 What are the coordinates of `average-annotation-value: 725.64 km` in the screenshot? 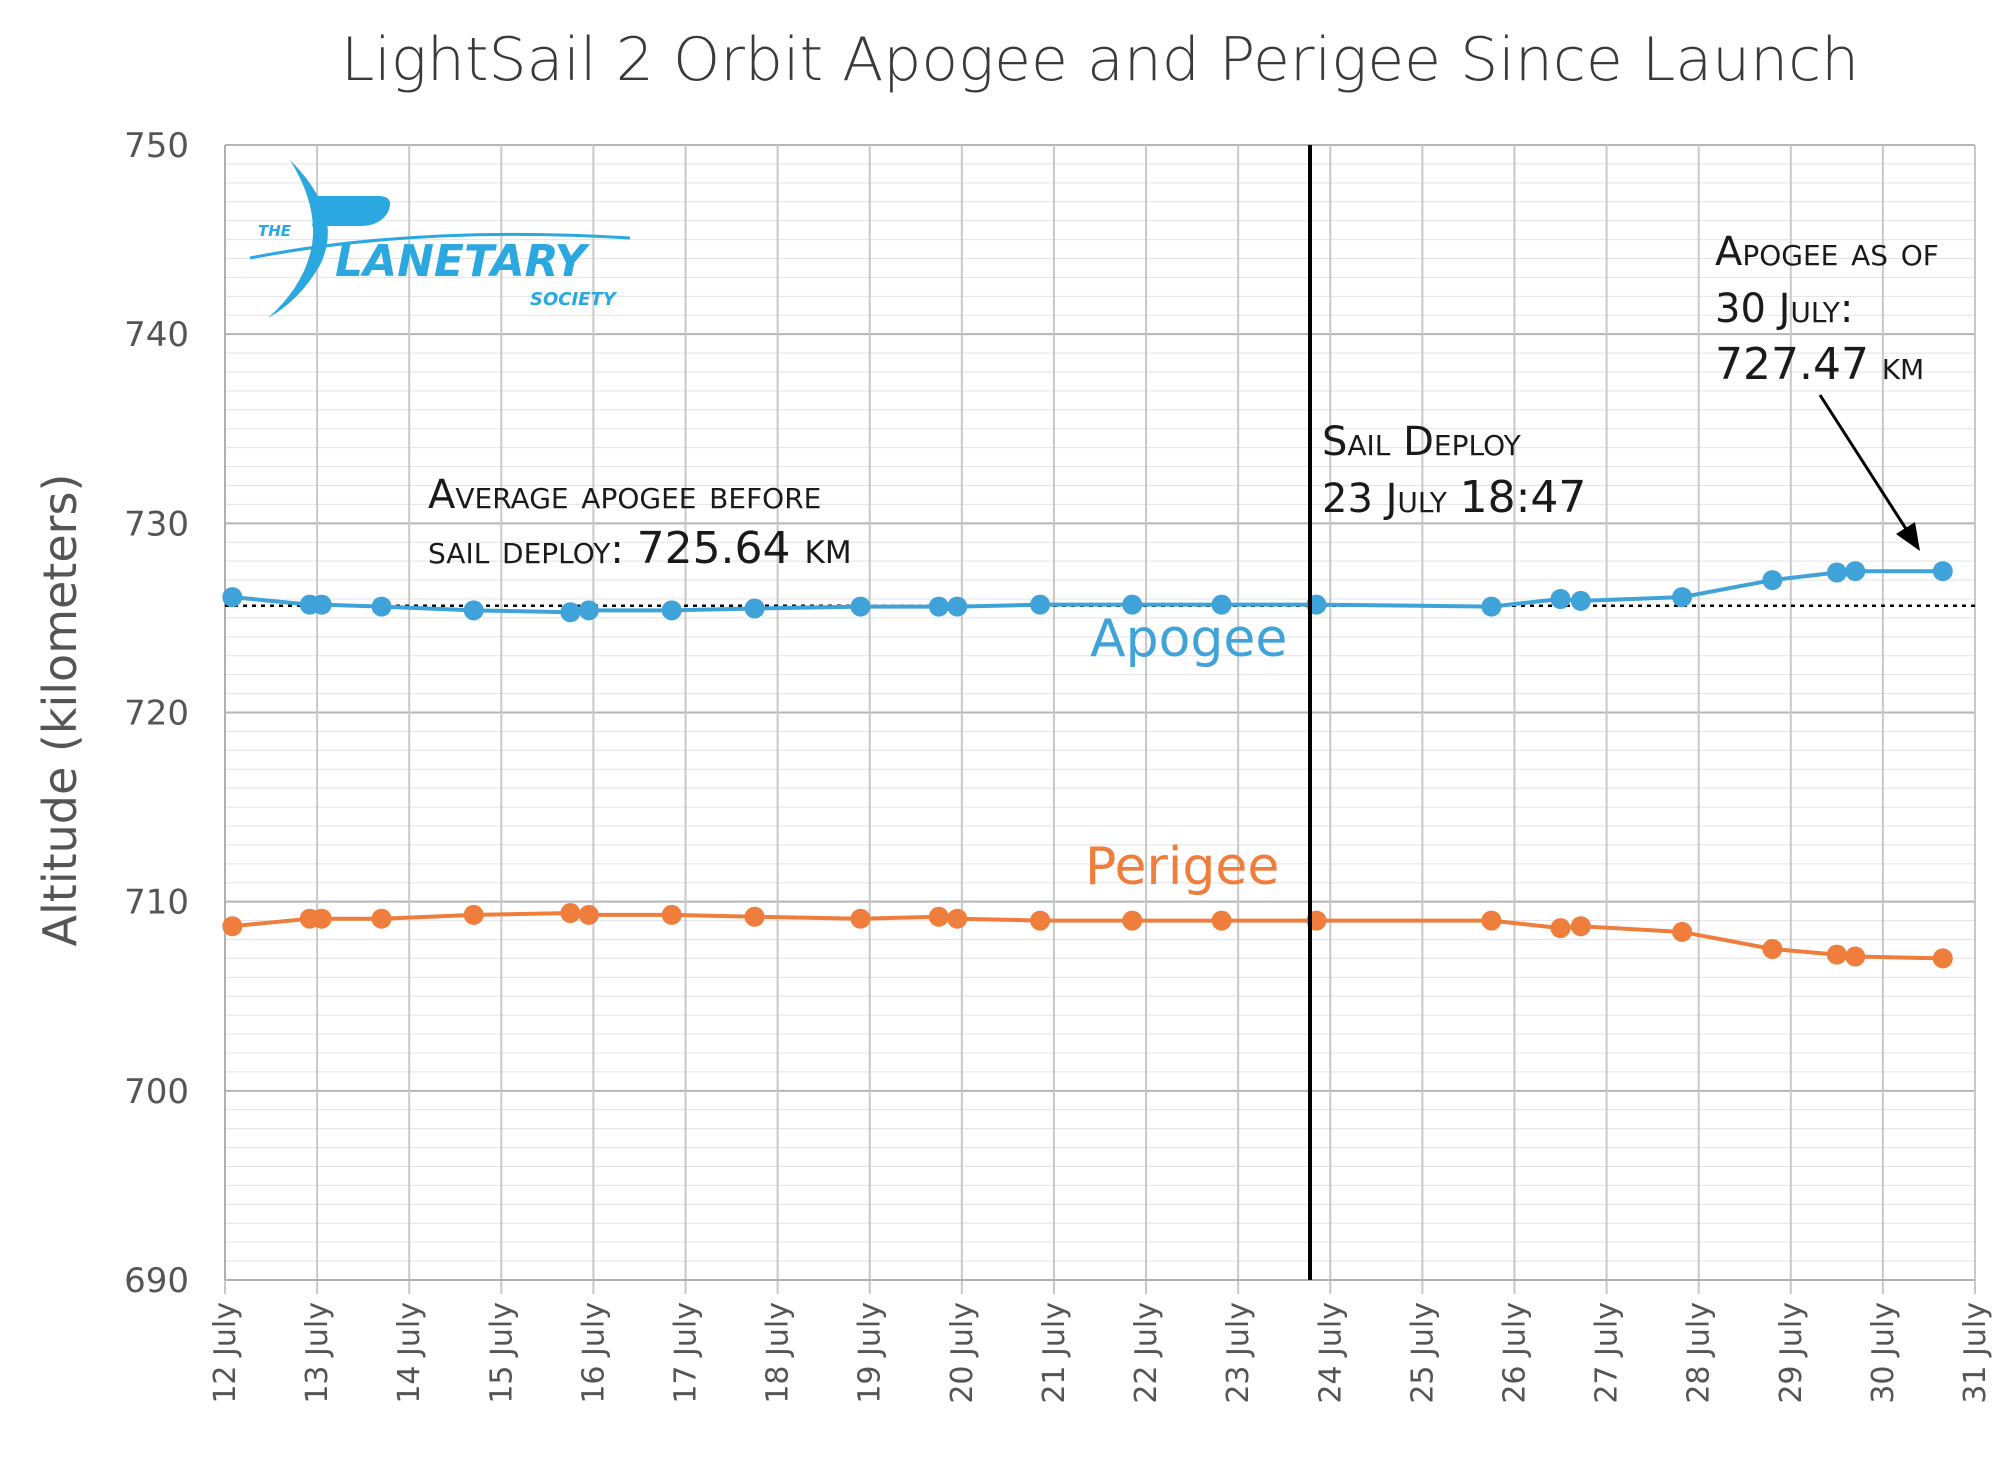 It's located at (744, 548).